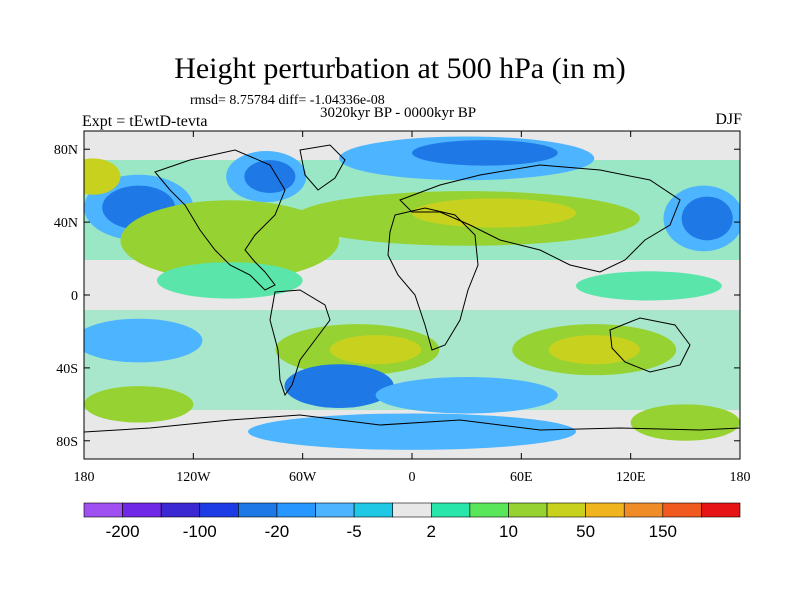 This screenshot has height=600, width=800. What do you see at coordinates (300, 343) in the screenshot?
I see `coast-south-america` at bounding box center [300, 343].